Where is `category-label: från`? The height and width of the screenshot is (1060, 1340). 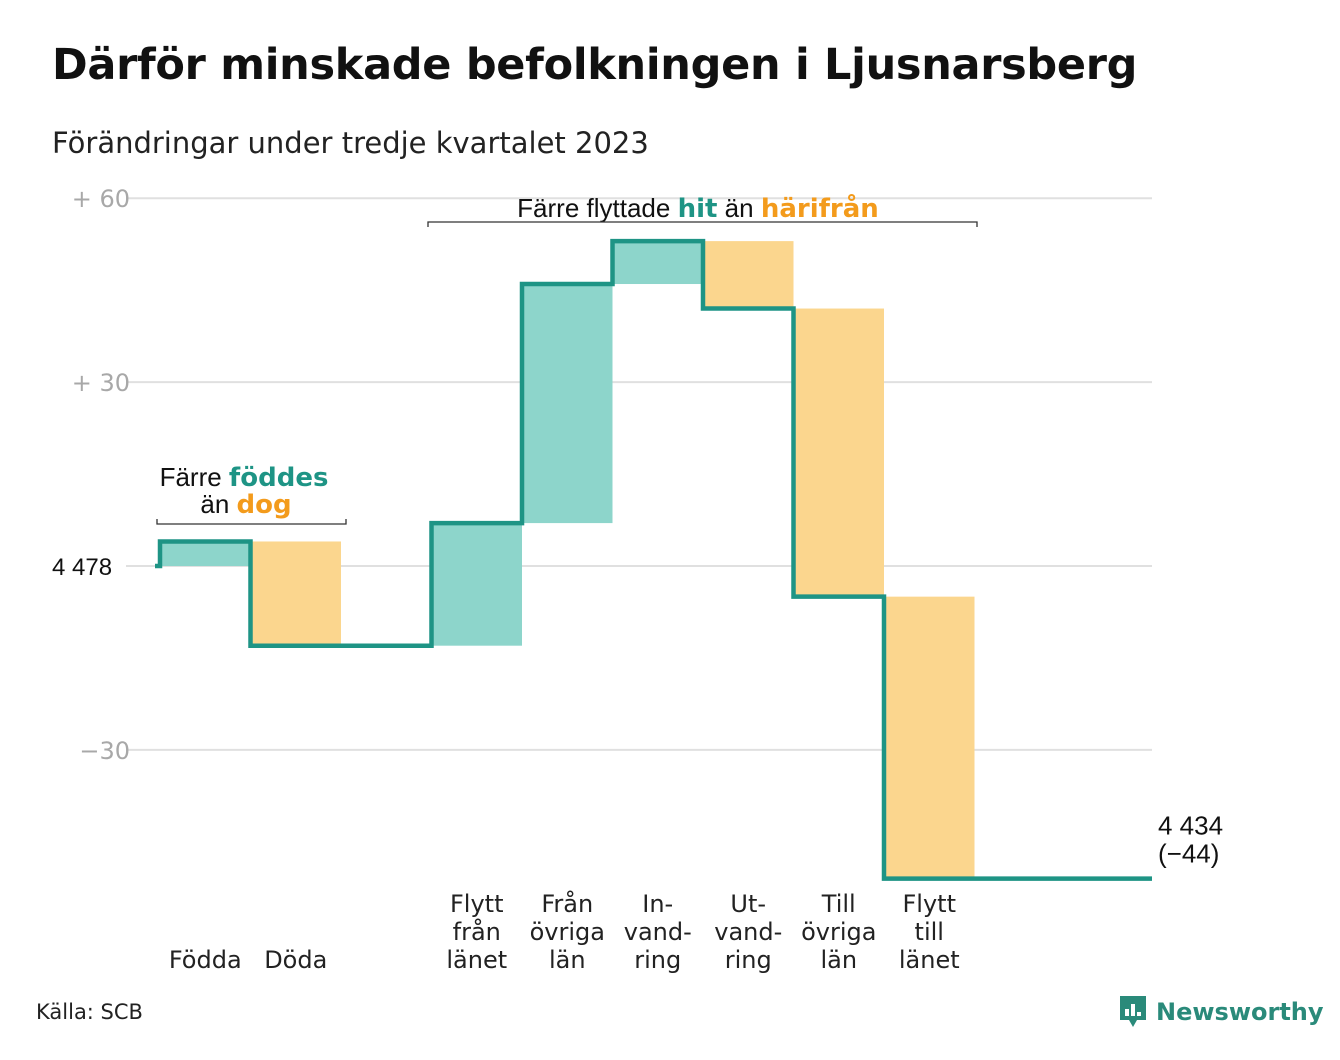
category-label: från is located at coordinates (477, 931).